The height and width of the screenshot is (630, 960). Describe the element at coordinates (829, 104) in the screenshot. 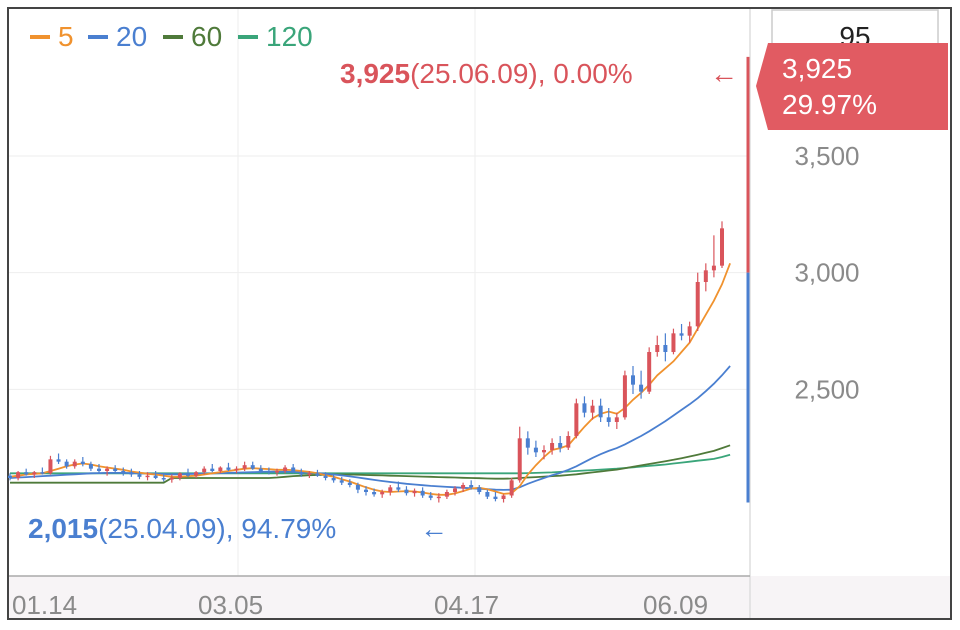

I see `current-price-change: 29.97%` at that location.